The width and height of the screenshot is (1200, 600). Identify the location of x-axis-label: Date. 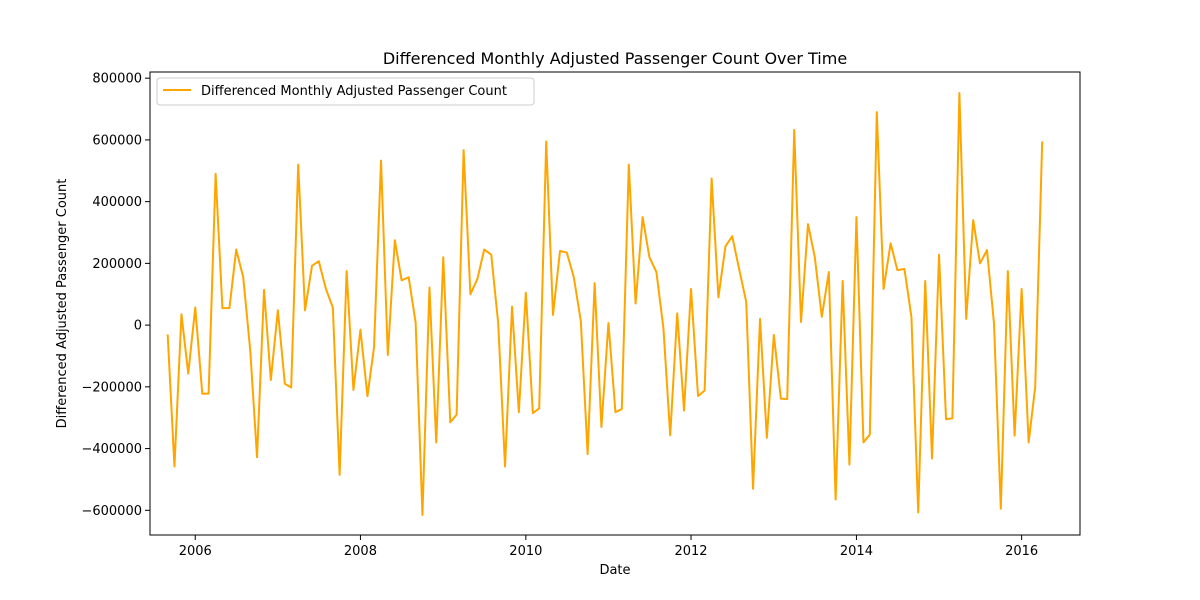
(614, 570).